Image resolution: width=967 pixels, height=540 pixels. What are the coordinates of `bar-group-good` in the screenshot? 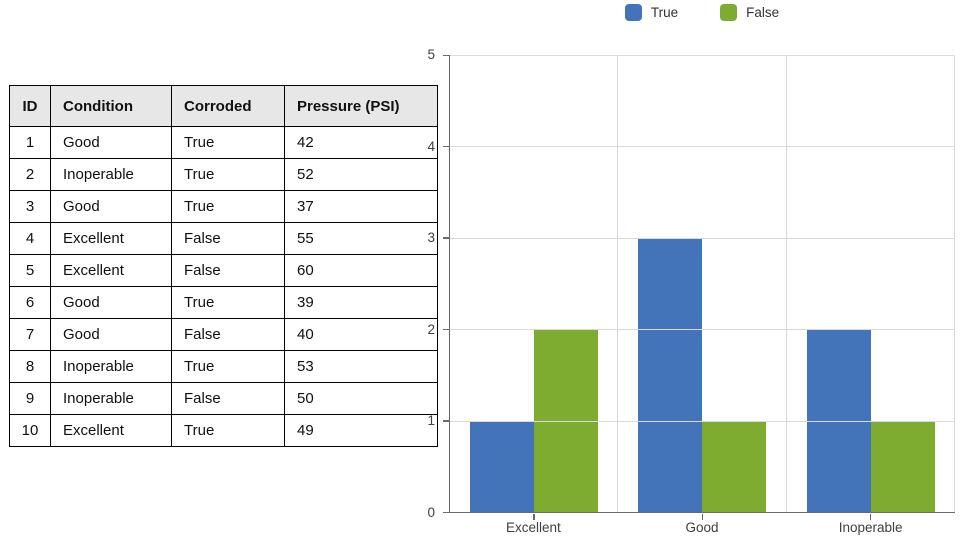 It's located at (702, 283).